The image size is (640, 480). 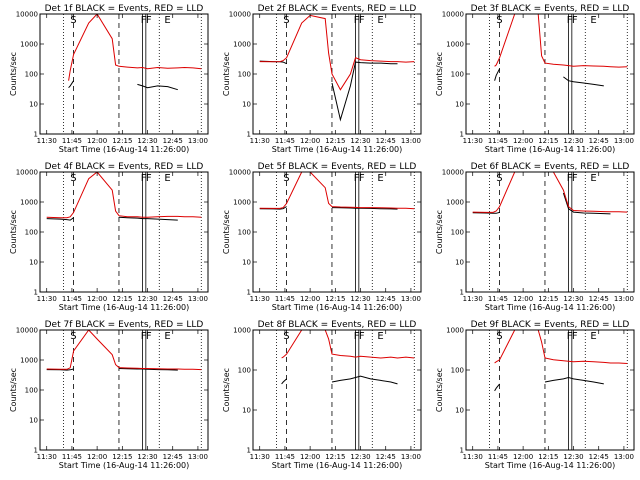 What do you see at coordinates (550, 167) in the screenshot?
I see `panel-title: Det 6f BLACK = Events, RED = LLD` at bounding box center [550, 167].